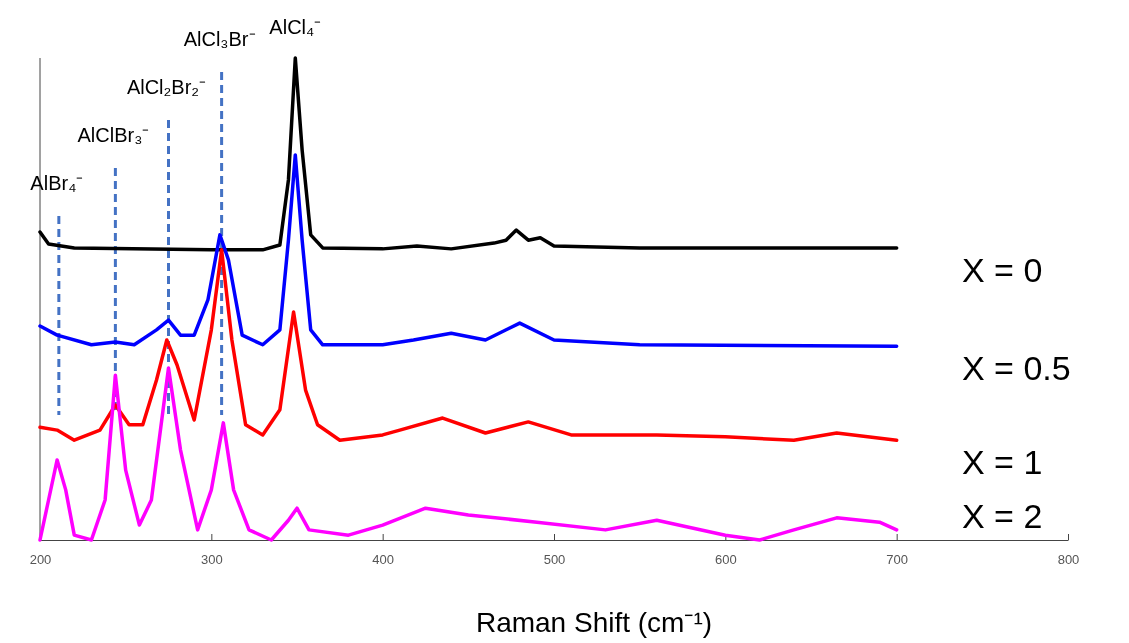  I want to click on series-label: X = 2, so click(1002, 516).